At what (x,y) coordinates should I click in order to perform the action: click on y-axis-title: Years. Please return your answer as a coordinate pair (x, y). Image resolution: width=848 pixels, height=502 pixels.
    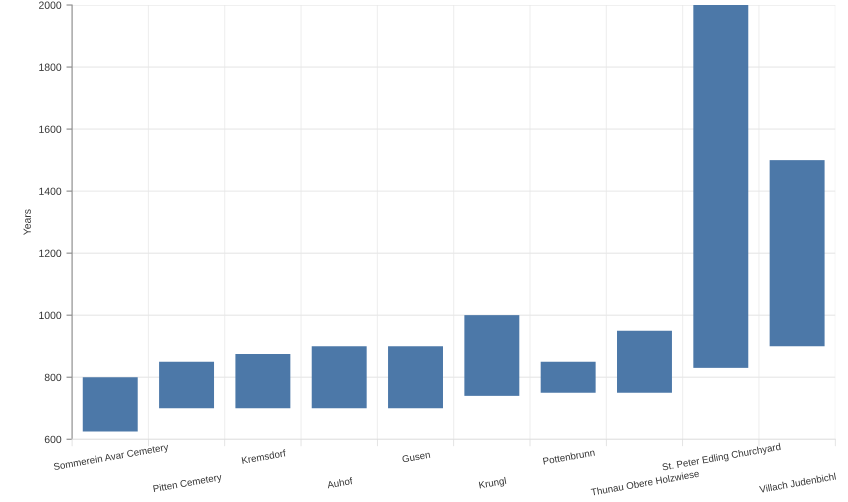
    Looking at the image, I should click on (27, 222).